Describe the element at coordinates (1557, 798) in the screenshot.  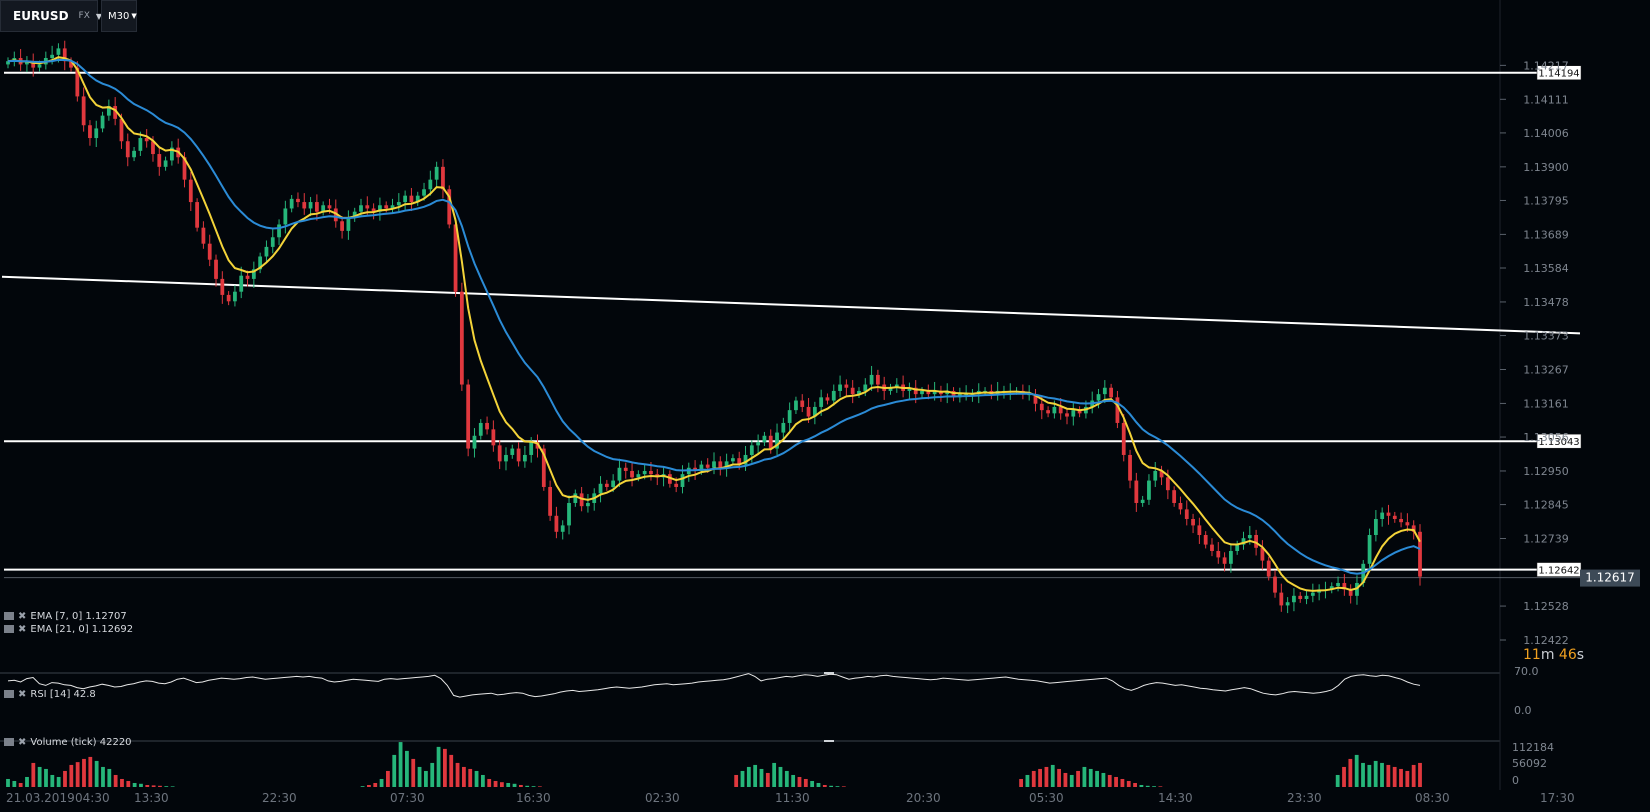
I see `time-tick-label: 17:30` at that location.